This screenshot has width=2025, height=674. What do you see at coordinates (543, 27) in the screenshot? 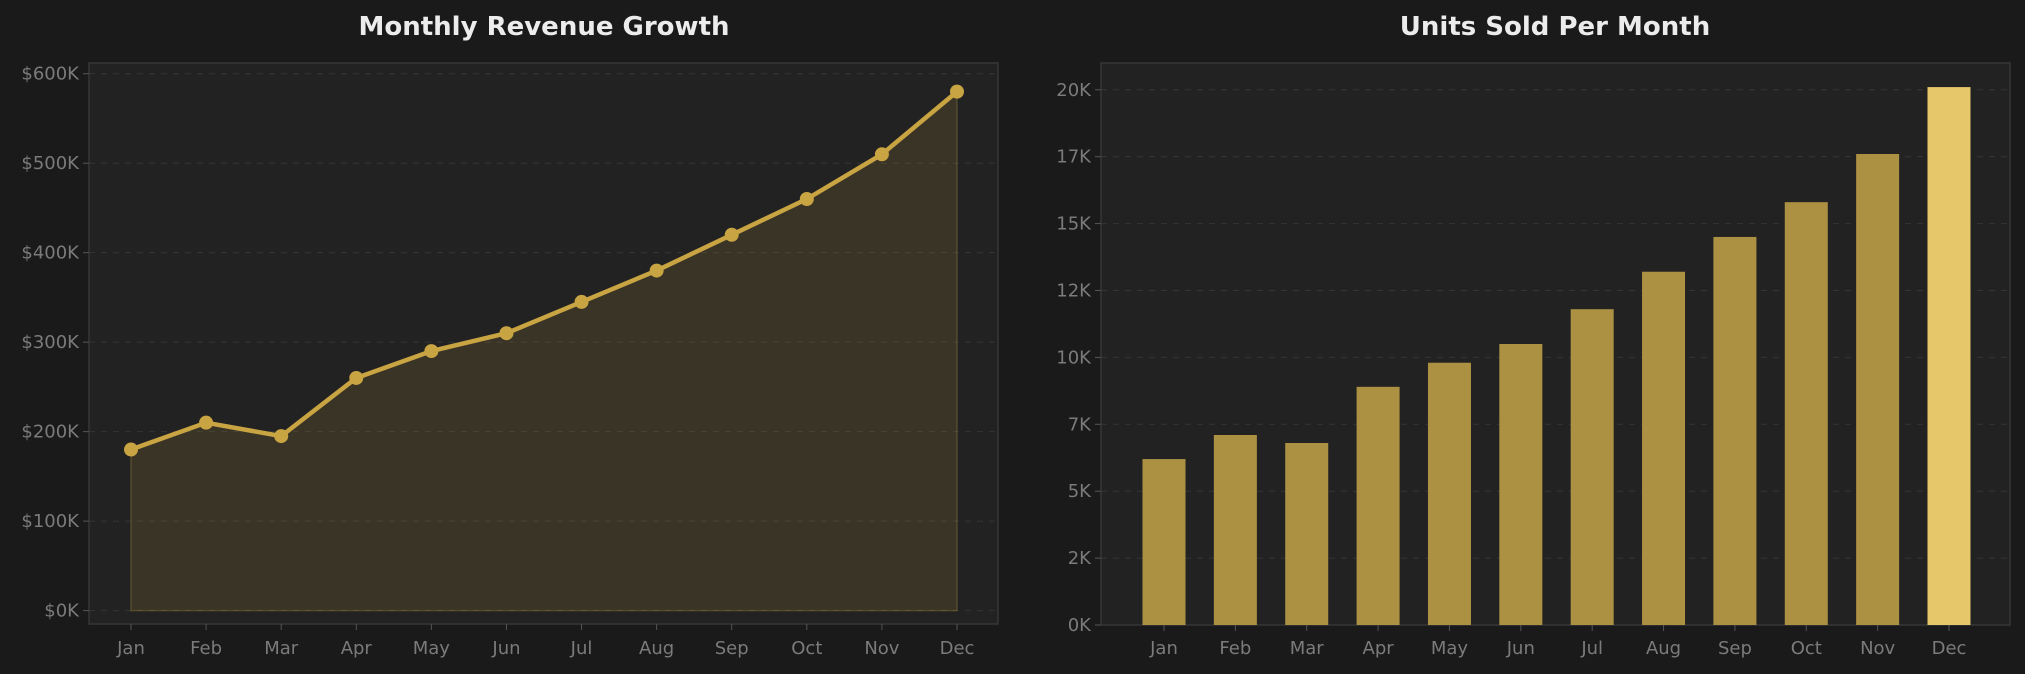
I see `chart-title: Monthly Revenue Growth` at bounding box center [543, 27].